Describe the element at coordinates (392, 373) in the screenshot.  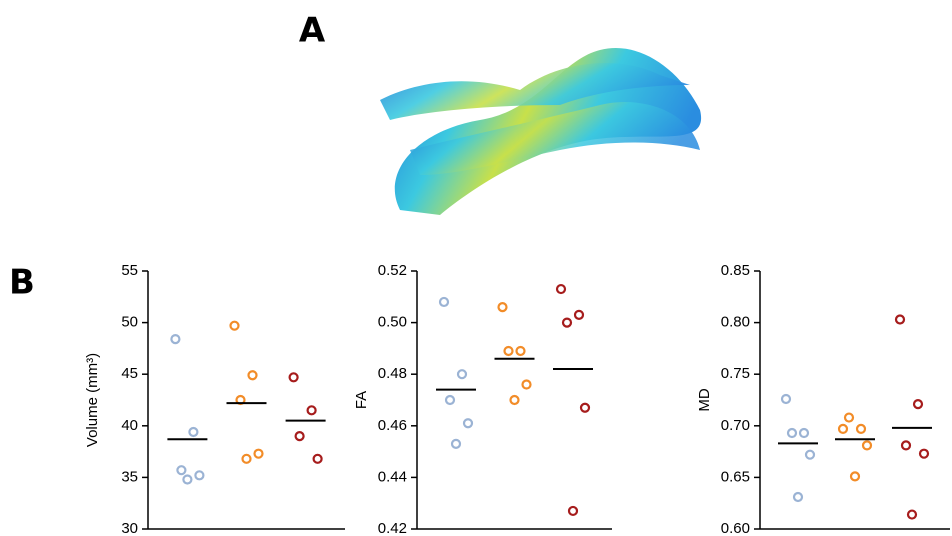
I see `y-tick-label: 0.48` at that location.